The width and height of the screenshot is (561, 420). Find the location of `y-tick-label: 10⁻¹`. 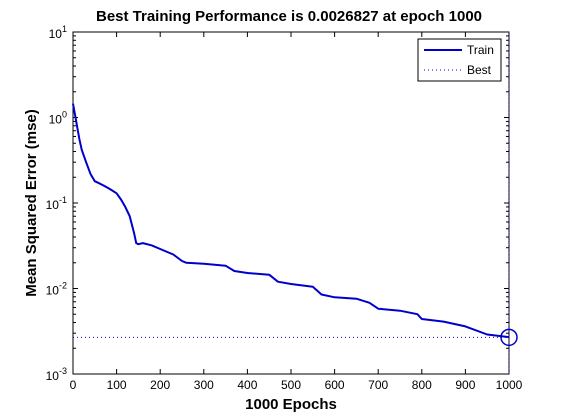

y-tick-label: 10⁻¹ is located at coordinates (56, 203).